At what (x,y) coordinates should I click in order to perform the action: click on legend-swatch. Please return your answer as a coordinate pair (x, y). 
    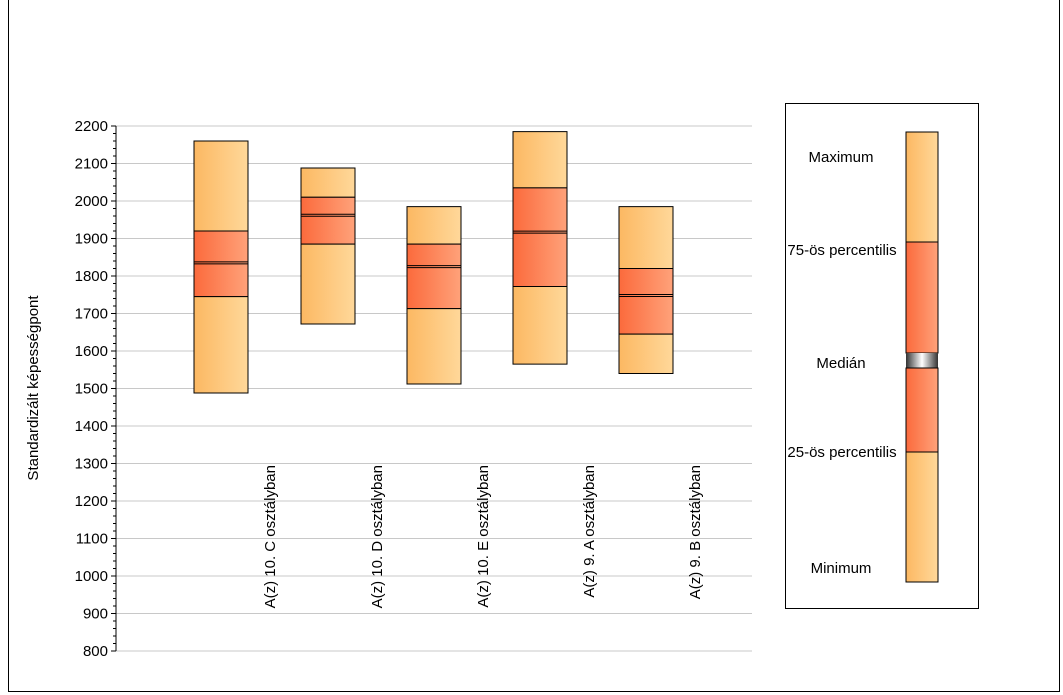
    Looking at the image, I should click on (922, 357).